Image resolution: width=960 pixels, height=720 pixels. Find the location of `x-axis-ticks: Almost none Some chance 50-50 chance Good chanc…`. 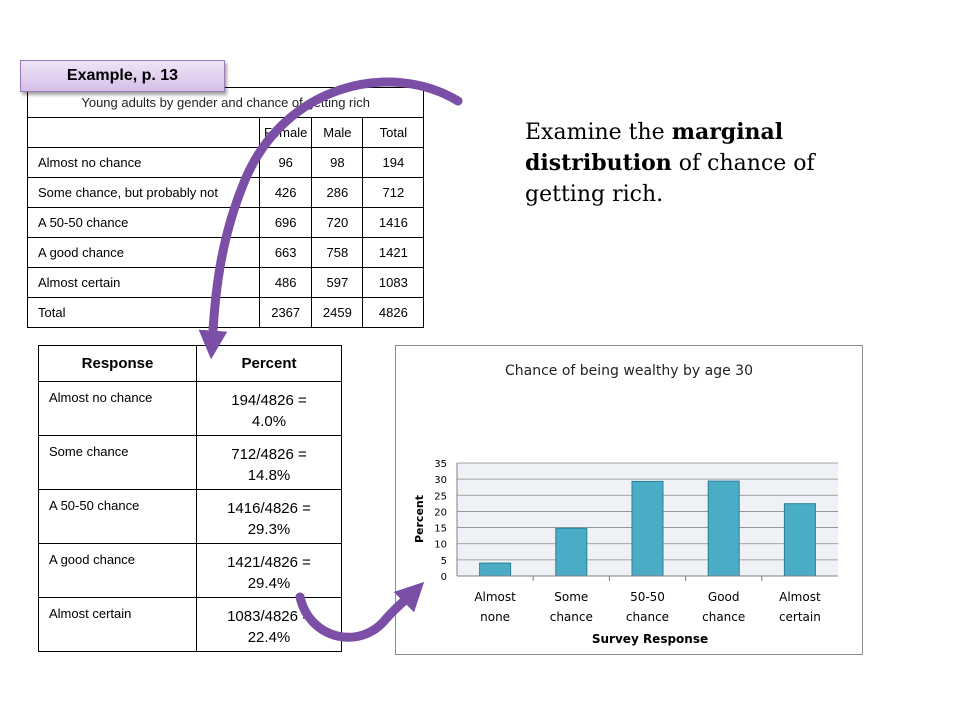

x-axis-ticks: Almost none Some chance 50-50 chance Good chanc… is located at coordinates (647, 600).